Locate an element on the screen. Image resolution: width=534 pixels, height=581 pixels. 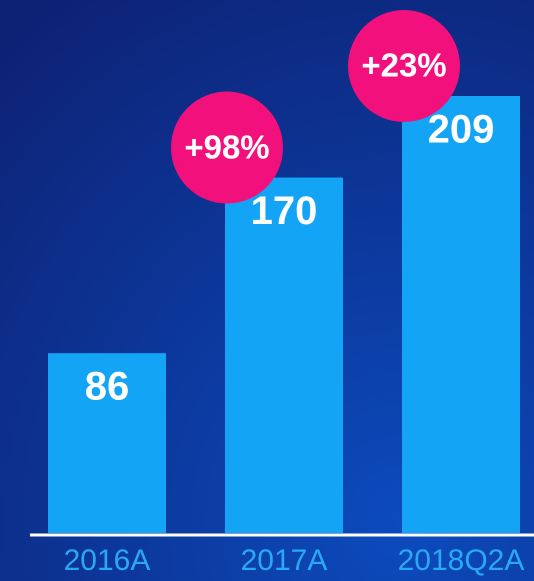
x-tick-label: 2017A is located at coordinates (284, 560).